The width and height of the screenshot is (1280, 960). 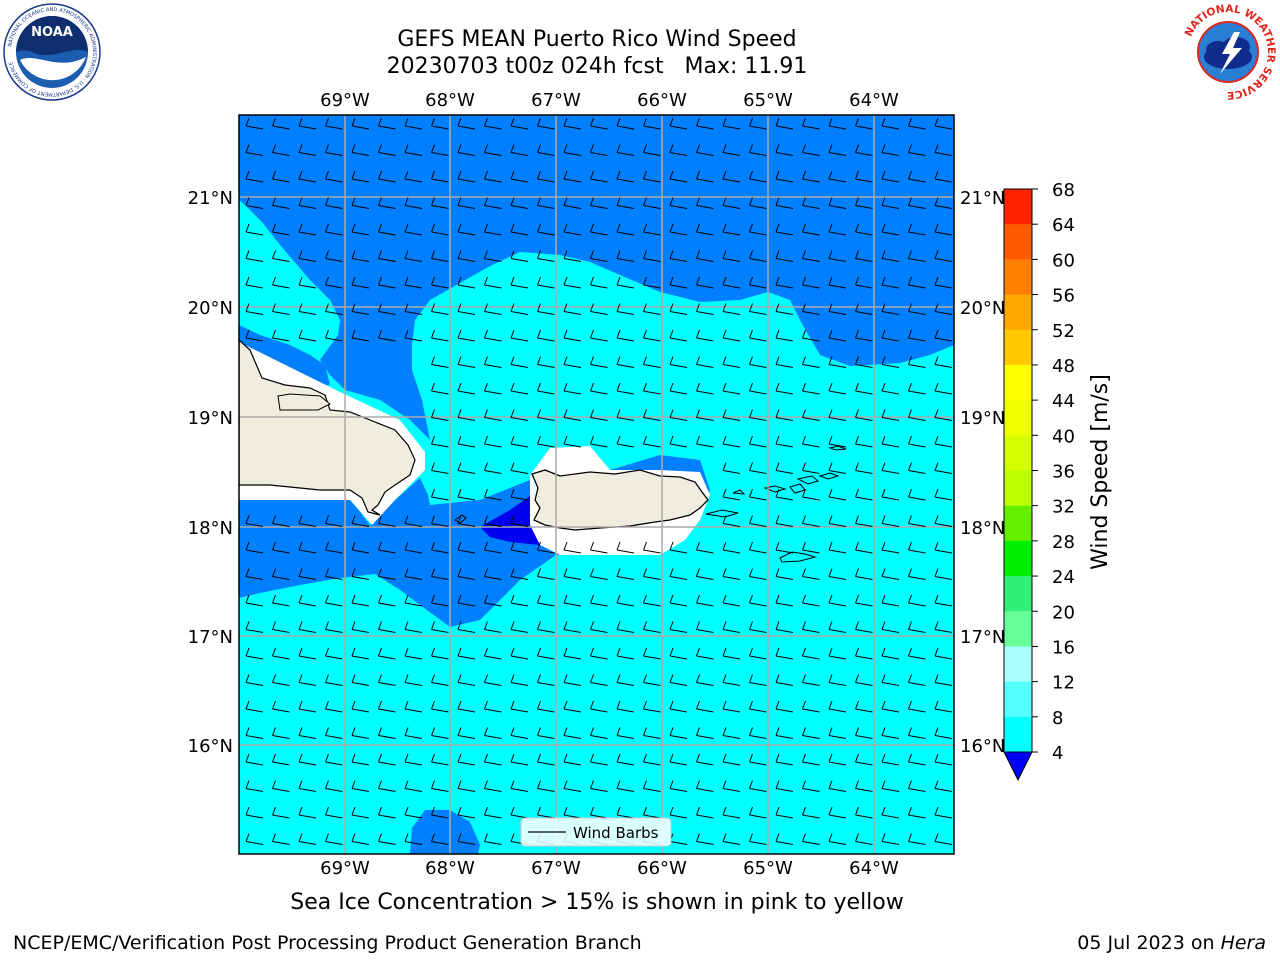 I want to click on chart-subtitle: 20230703 t00z 024h fcst Max: 11.91, so click(x=597, y=66).